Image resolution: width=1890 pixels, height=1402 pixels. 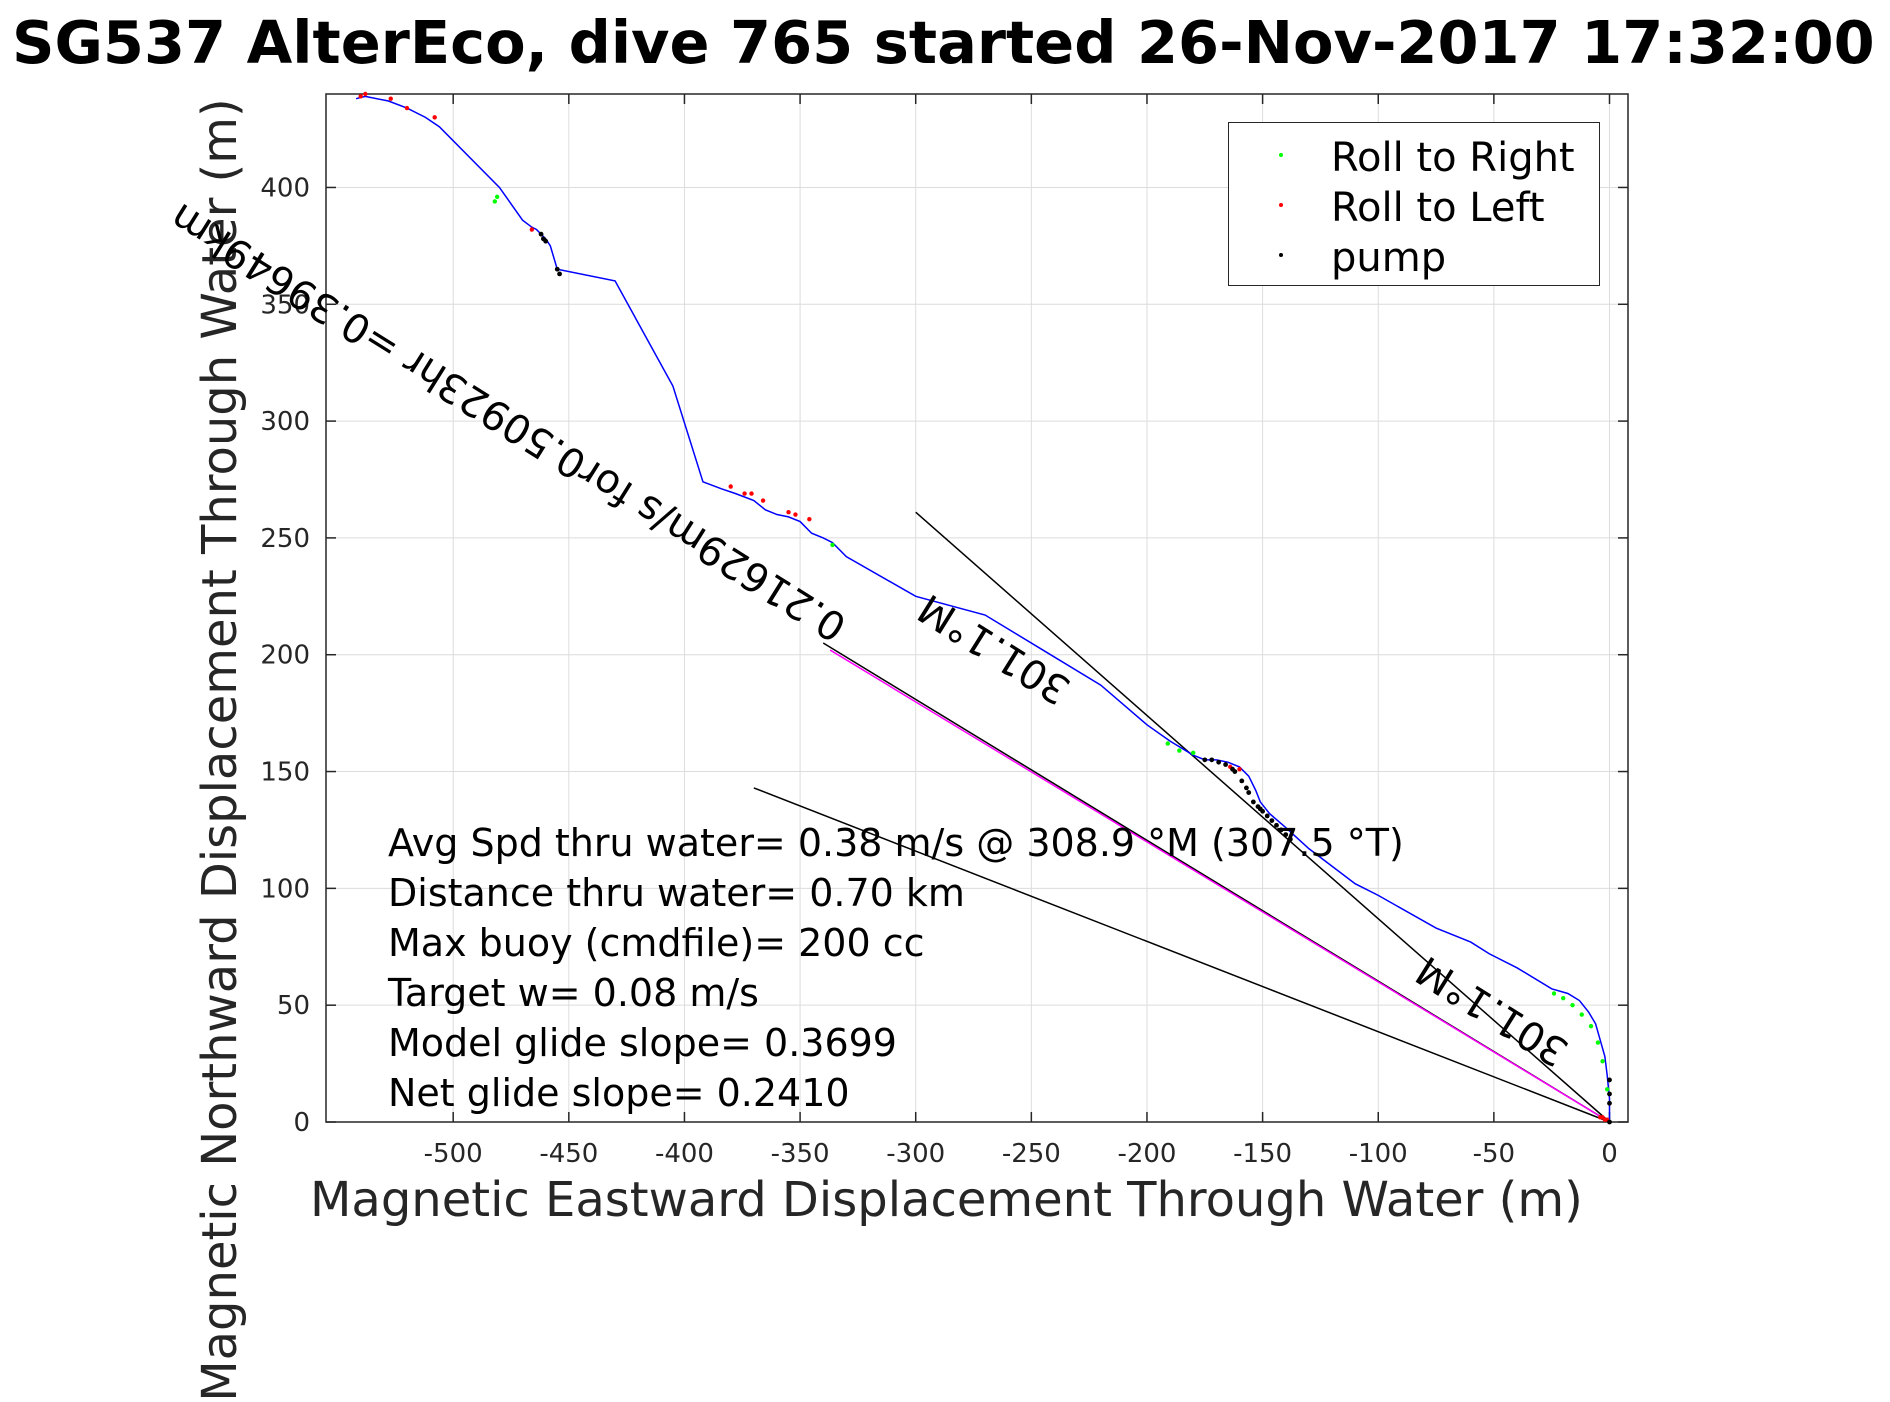 I want to click on legend-label-roll-left: Roll to Left, so click(x=1438, y=208).